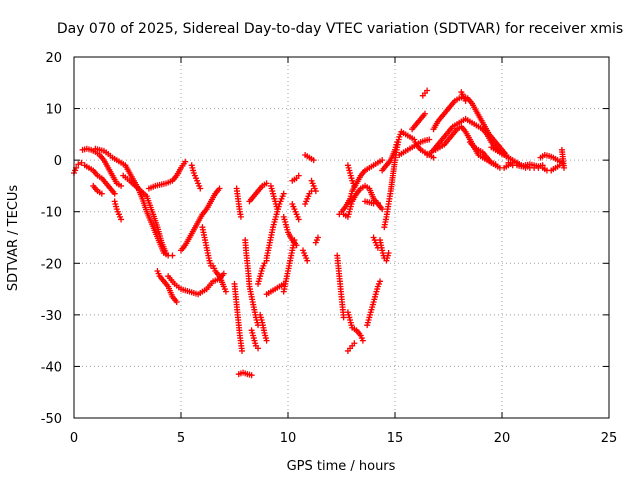 The height and width of the screenshot is (480, 640). Describe the element at coordinates (51, 316) in the screenshot. I see `y-tick-label: -30` at that location.